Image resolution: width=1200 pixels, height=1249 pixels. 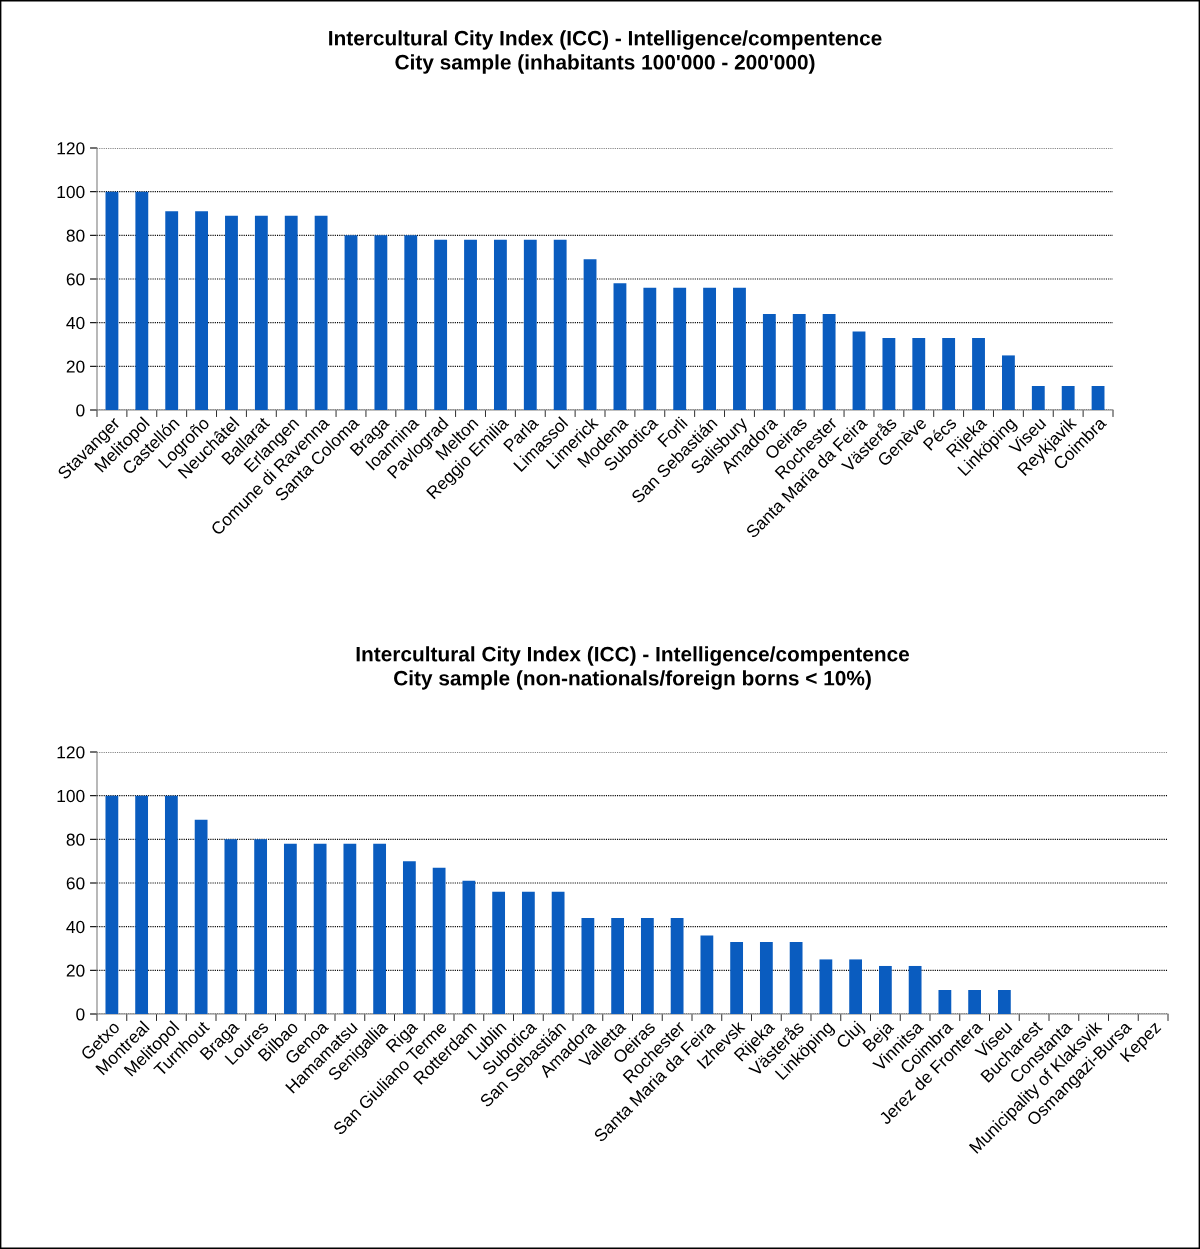 What do you see at coordinates (633, 668) in the screenshot?
I see `chart-title: Intercultural City Index (ICC) - Intelligence/compentence City sample (non-nationals/foreign borns < 10%)` at bounding box center [633, 668].